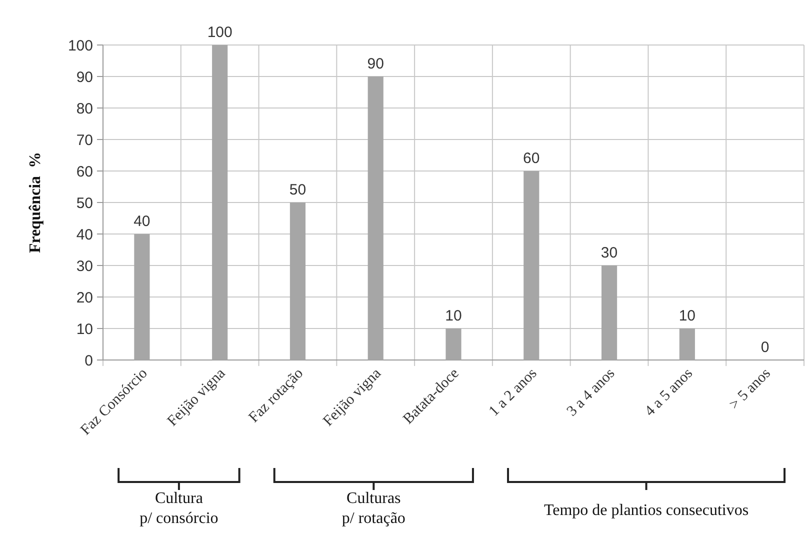 The height and width of the screenshot is (537, 808). What do you see at coordinates (35, 203) in the screenshot?
I see `y-axis-title: Frequência %` at bounding box center [35, 203].